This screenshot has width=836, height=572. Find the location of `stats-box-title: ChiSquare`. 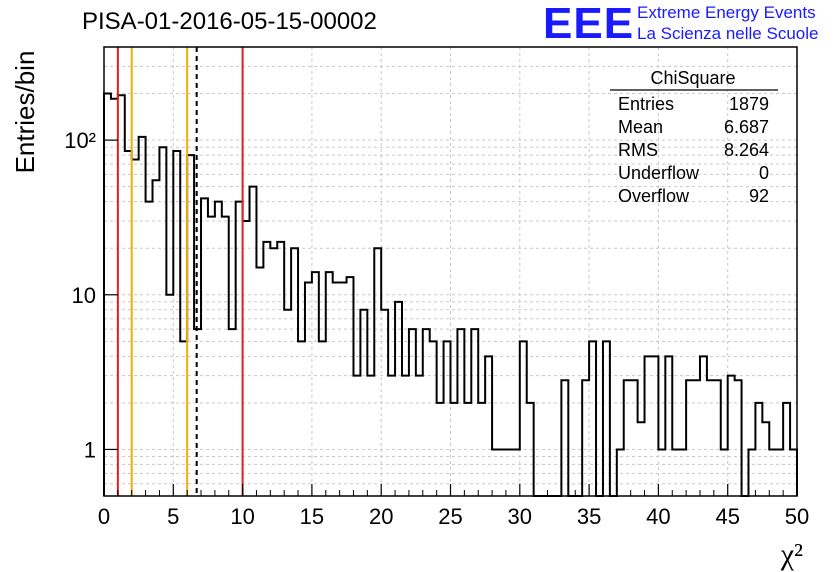

stats-box-title: ChiSquare is located at coordinates (692, 78).